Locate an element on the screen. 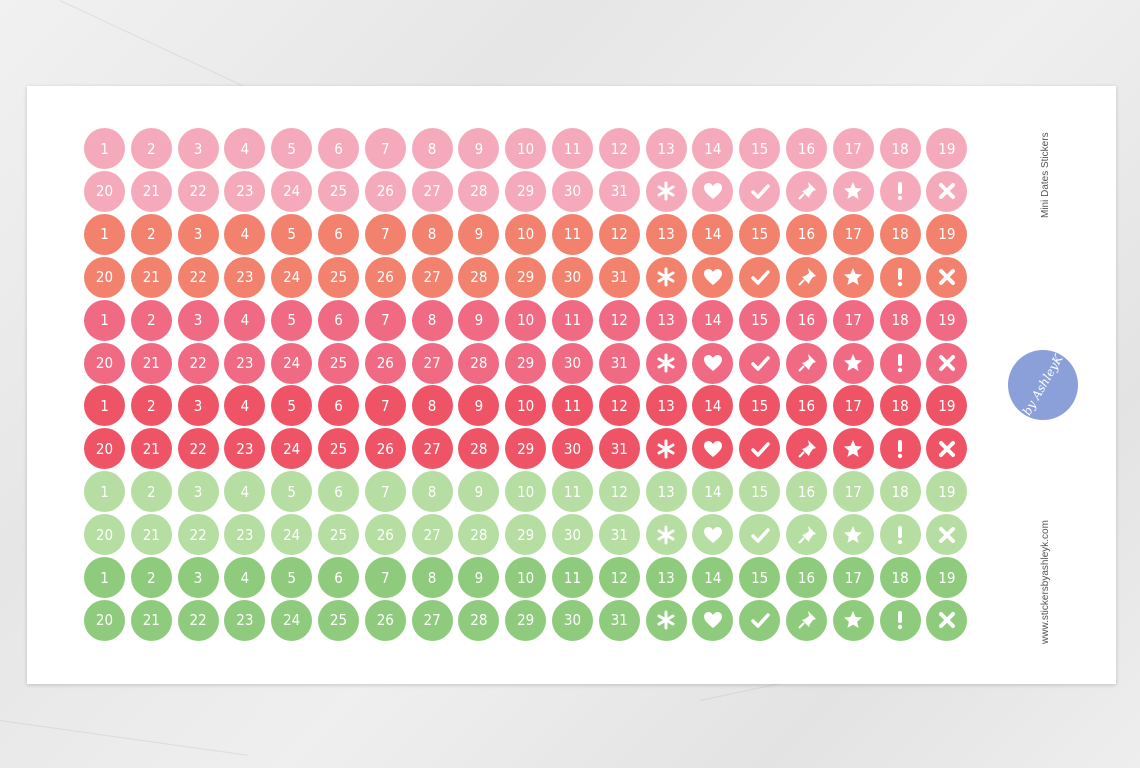 Image resolution: width=1140 pixels, height=768 pixels. date-sticker: 25 is located at coordinates (338, 535).